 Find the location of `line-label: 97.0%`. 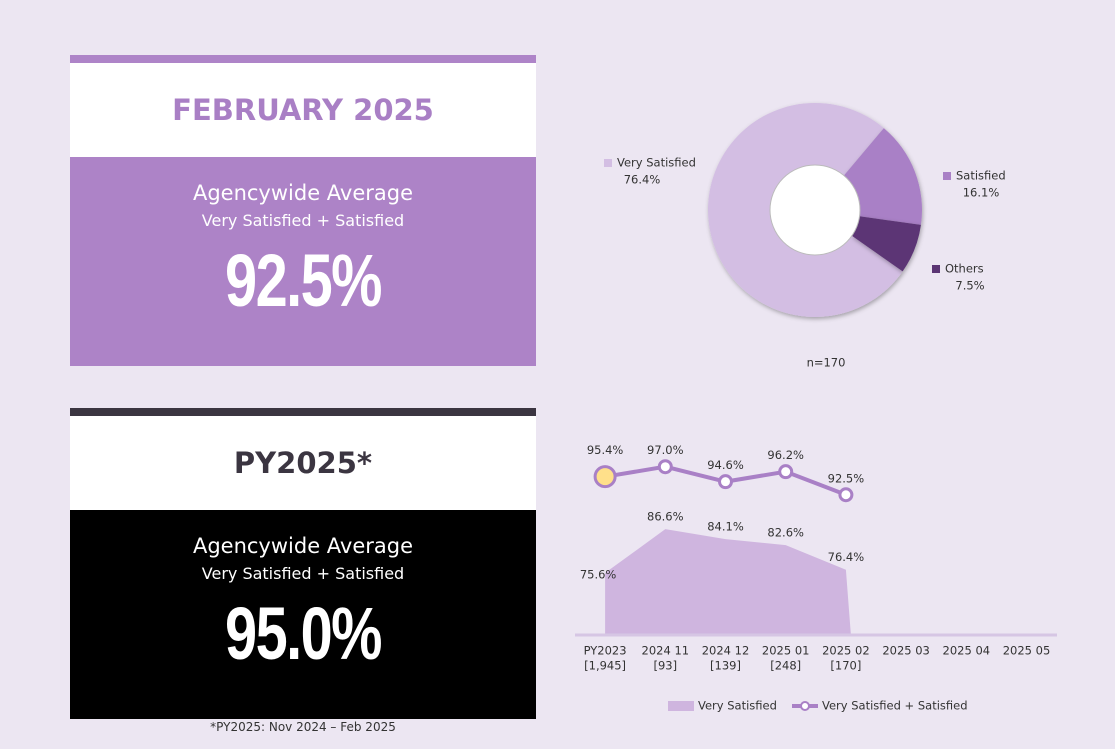

line-label: 97.0% is located at coordinates (665, 450).